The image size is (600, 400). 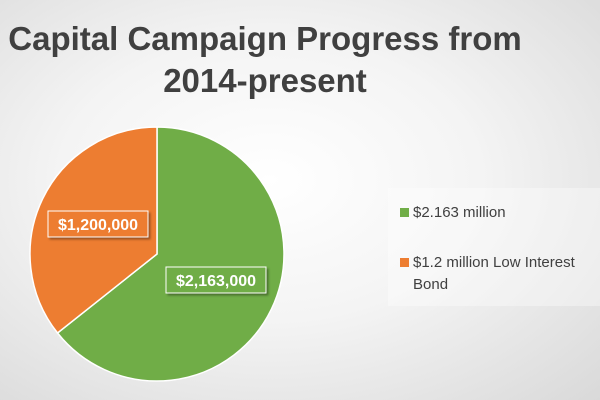 I want to click on legend-label-green: $2.163 million, so click(x=459, y=212).